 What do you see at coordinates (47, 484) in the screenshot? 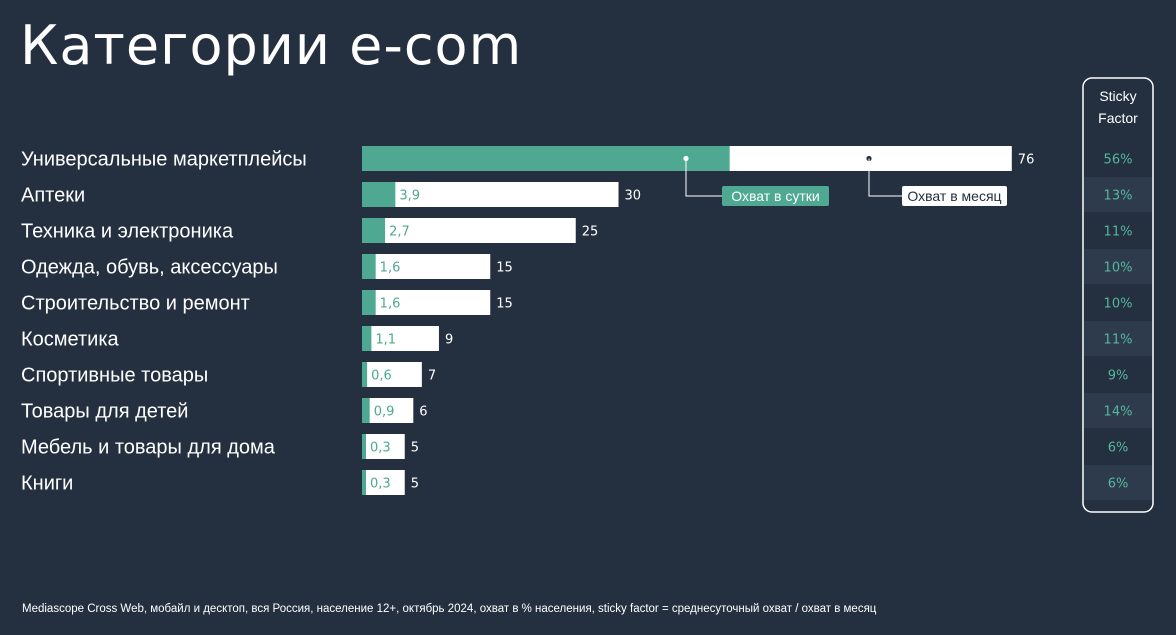
I see `category-label: Книги` at bounding box center [47, 484].